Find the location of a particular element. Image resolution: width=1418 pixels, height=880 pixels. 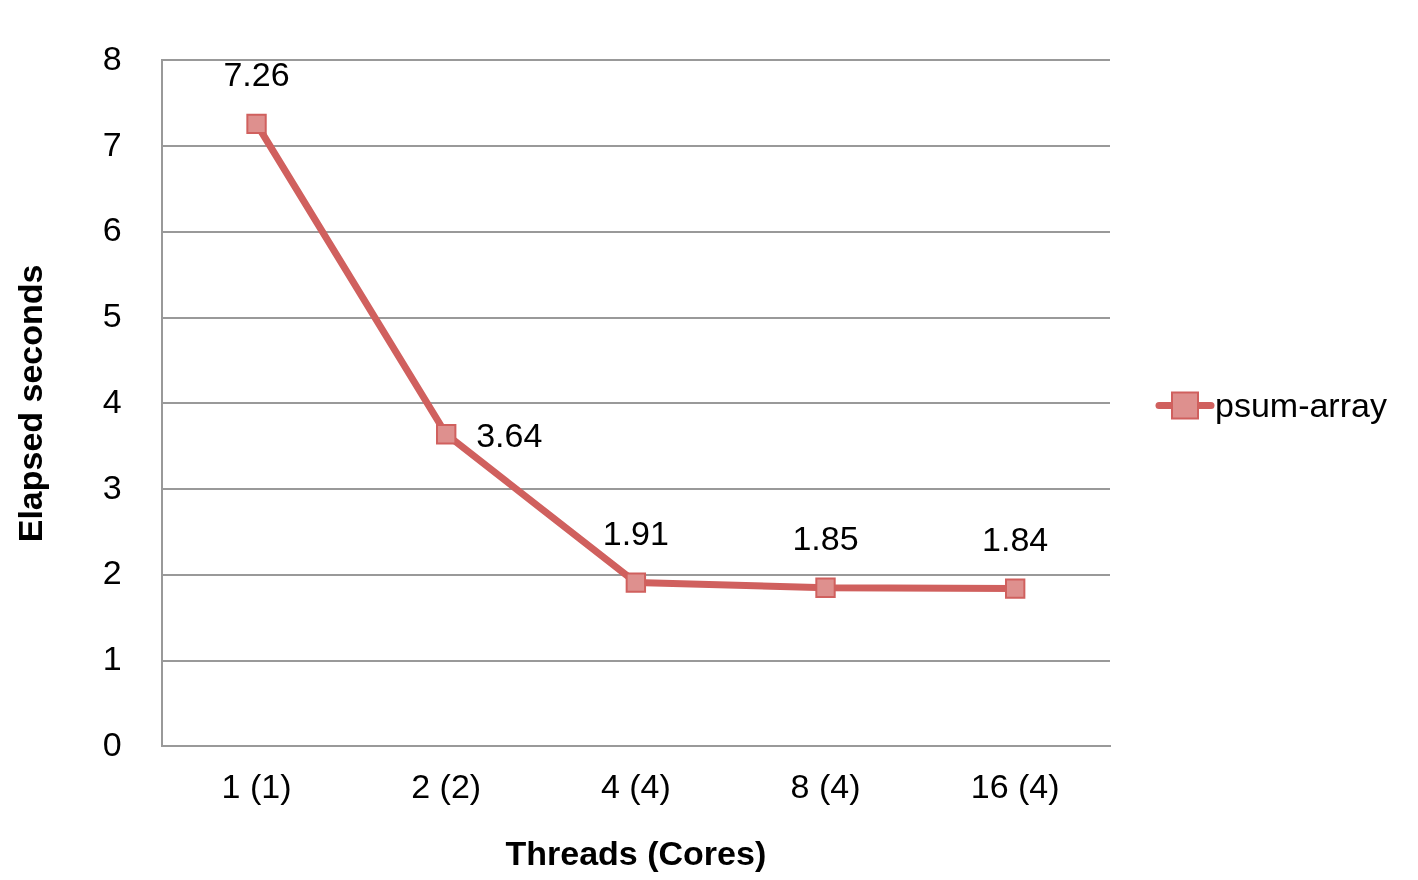

data-label: 3.64 is located at coordinates (509, 434).